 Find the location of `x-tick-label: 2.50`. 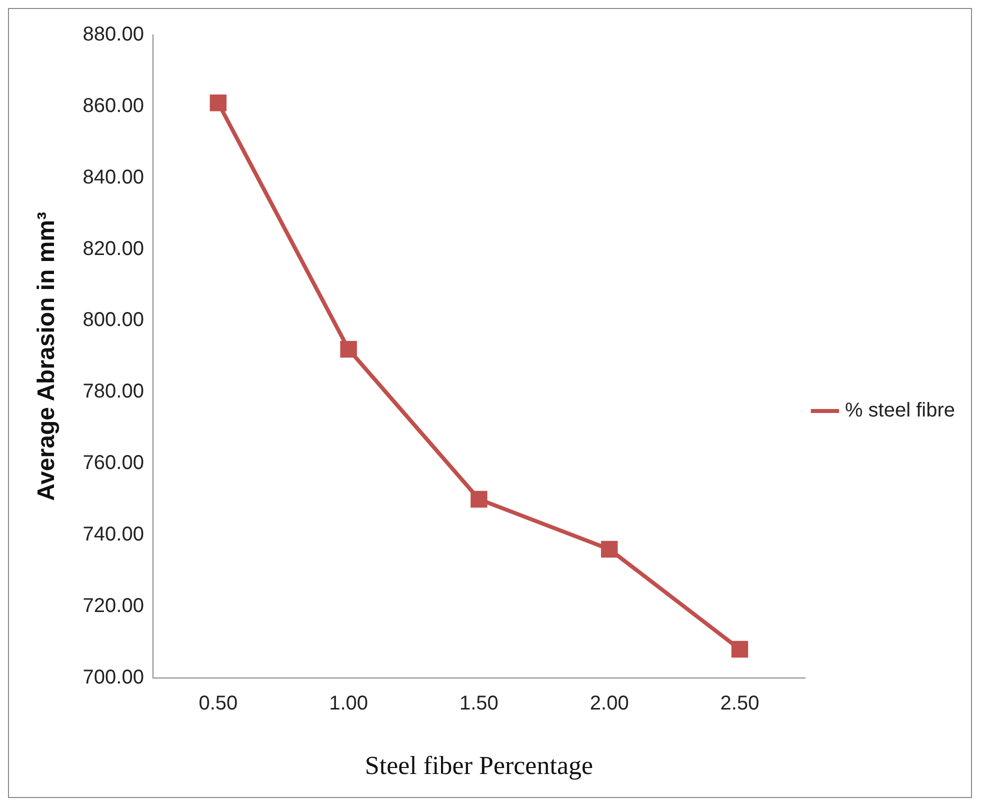

x-tick-label: 2.50 is located at coordinates (740, 703).